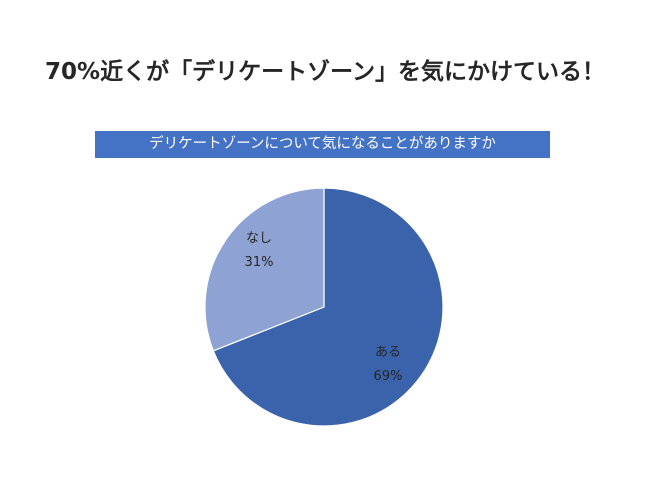  I want to click on headline: 70%近くが「デリケートゾーン」を気にかけている！, so click(325, 72).